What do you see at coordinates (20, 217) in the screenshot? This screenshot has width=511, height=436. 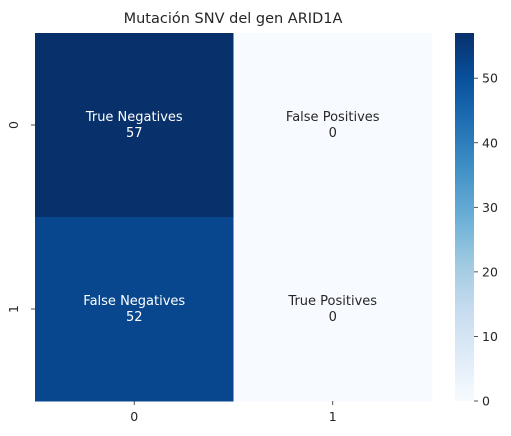 I see `y-axis: 01` at bounding box center [20, 217].